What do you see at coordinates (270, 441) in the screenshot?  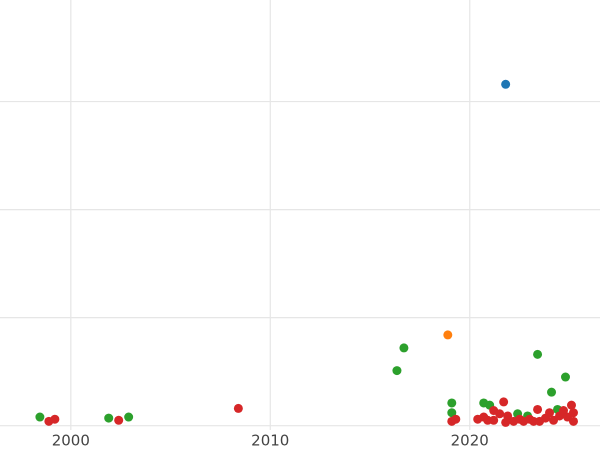 I see `x-tick-label: 2010` at bounding box center [270, 441].